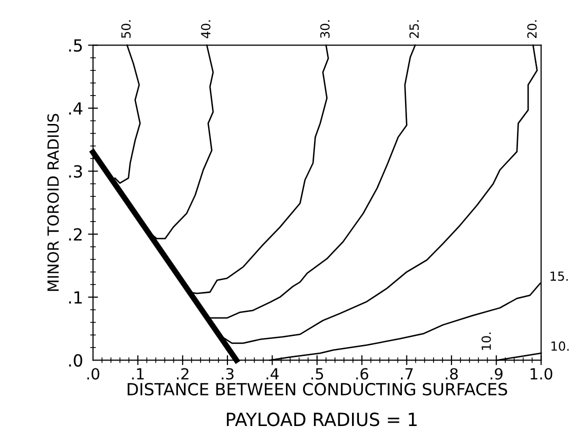 The height and width of the screenshot is (443, 585). I want to click on x-tick-label: .7, so click(407, 374).